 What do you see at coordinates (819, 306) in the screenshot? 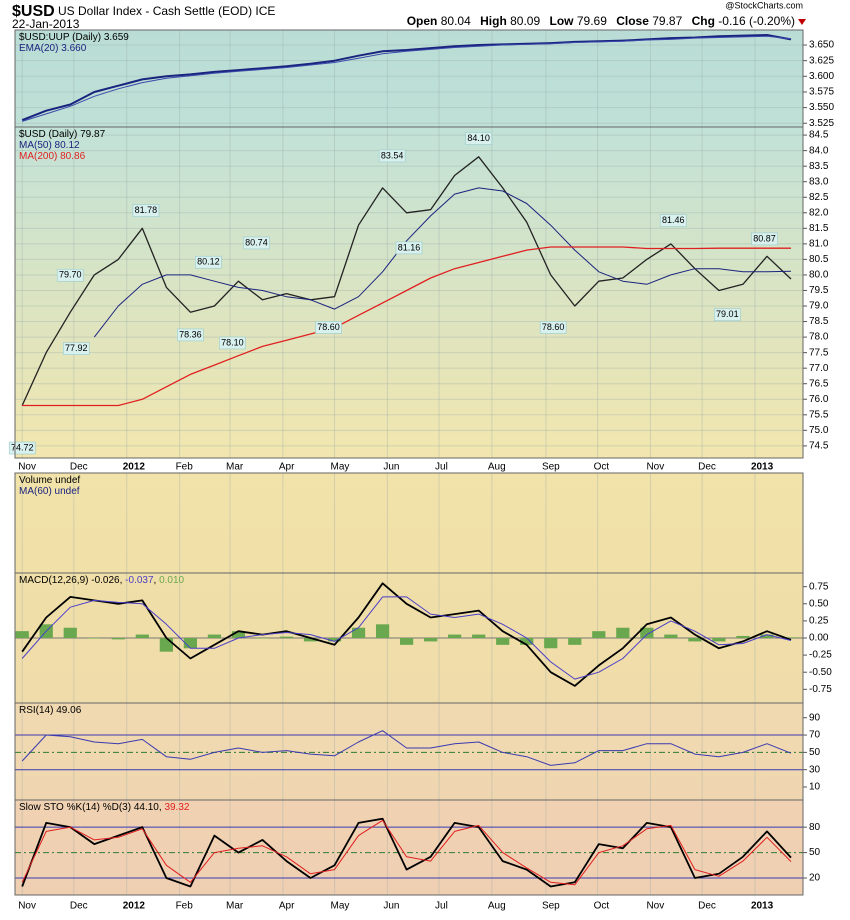
I see `y-tick-label: 79.0` at bounding box center [819, 306].